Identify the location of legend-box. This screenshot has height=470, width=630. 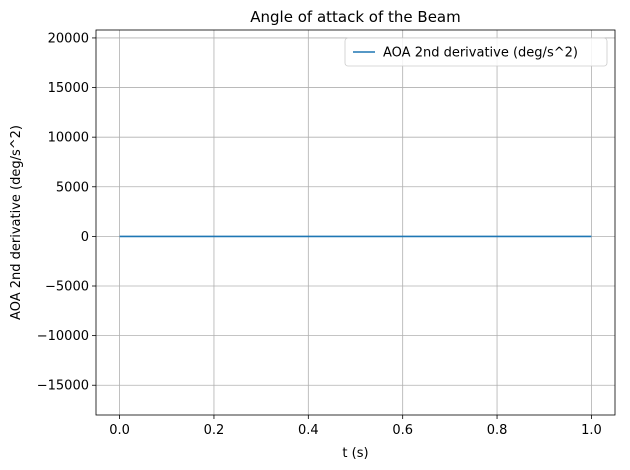
(476, 52).